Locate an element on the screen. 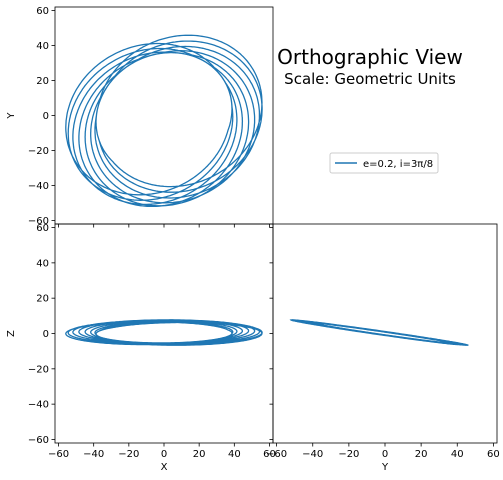  series-line-yz is located at coordinates (379, 332).